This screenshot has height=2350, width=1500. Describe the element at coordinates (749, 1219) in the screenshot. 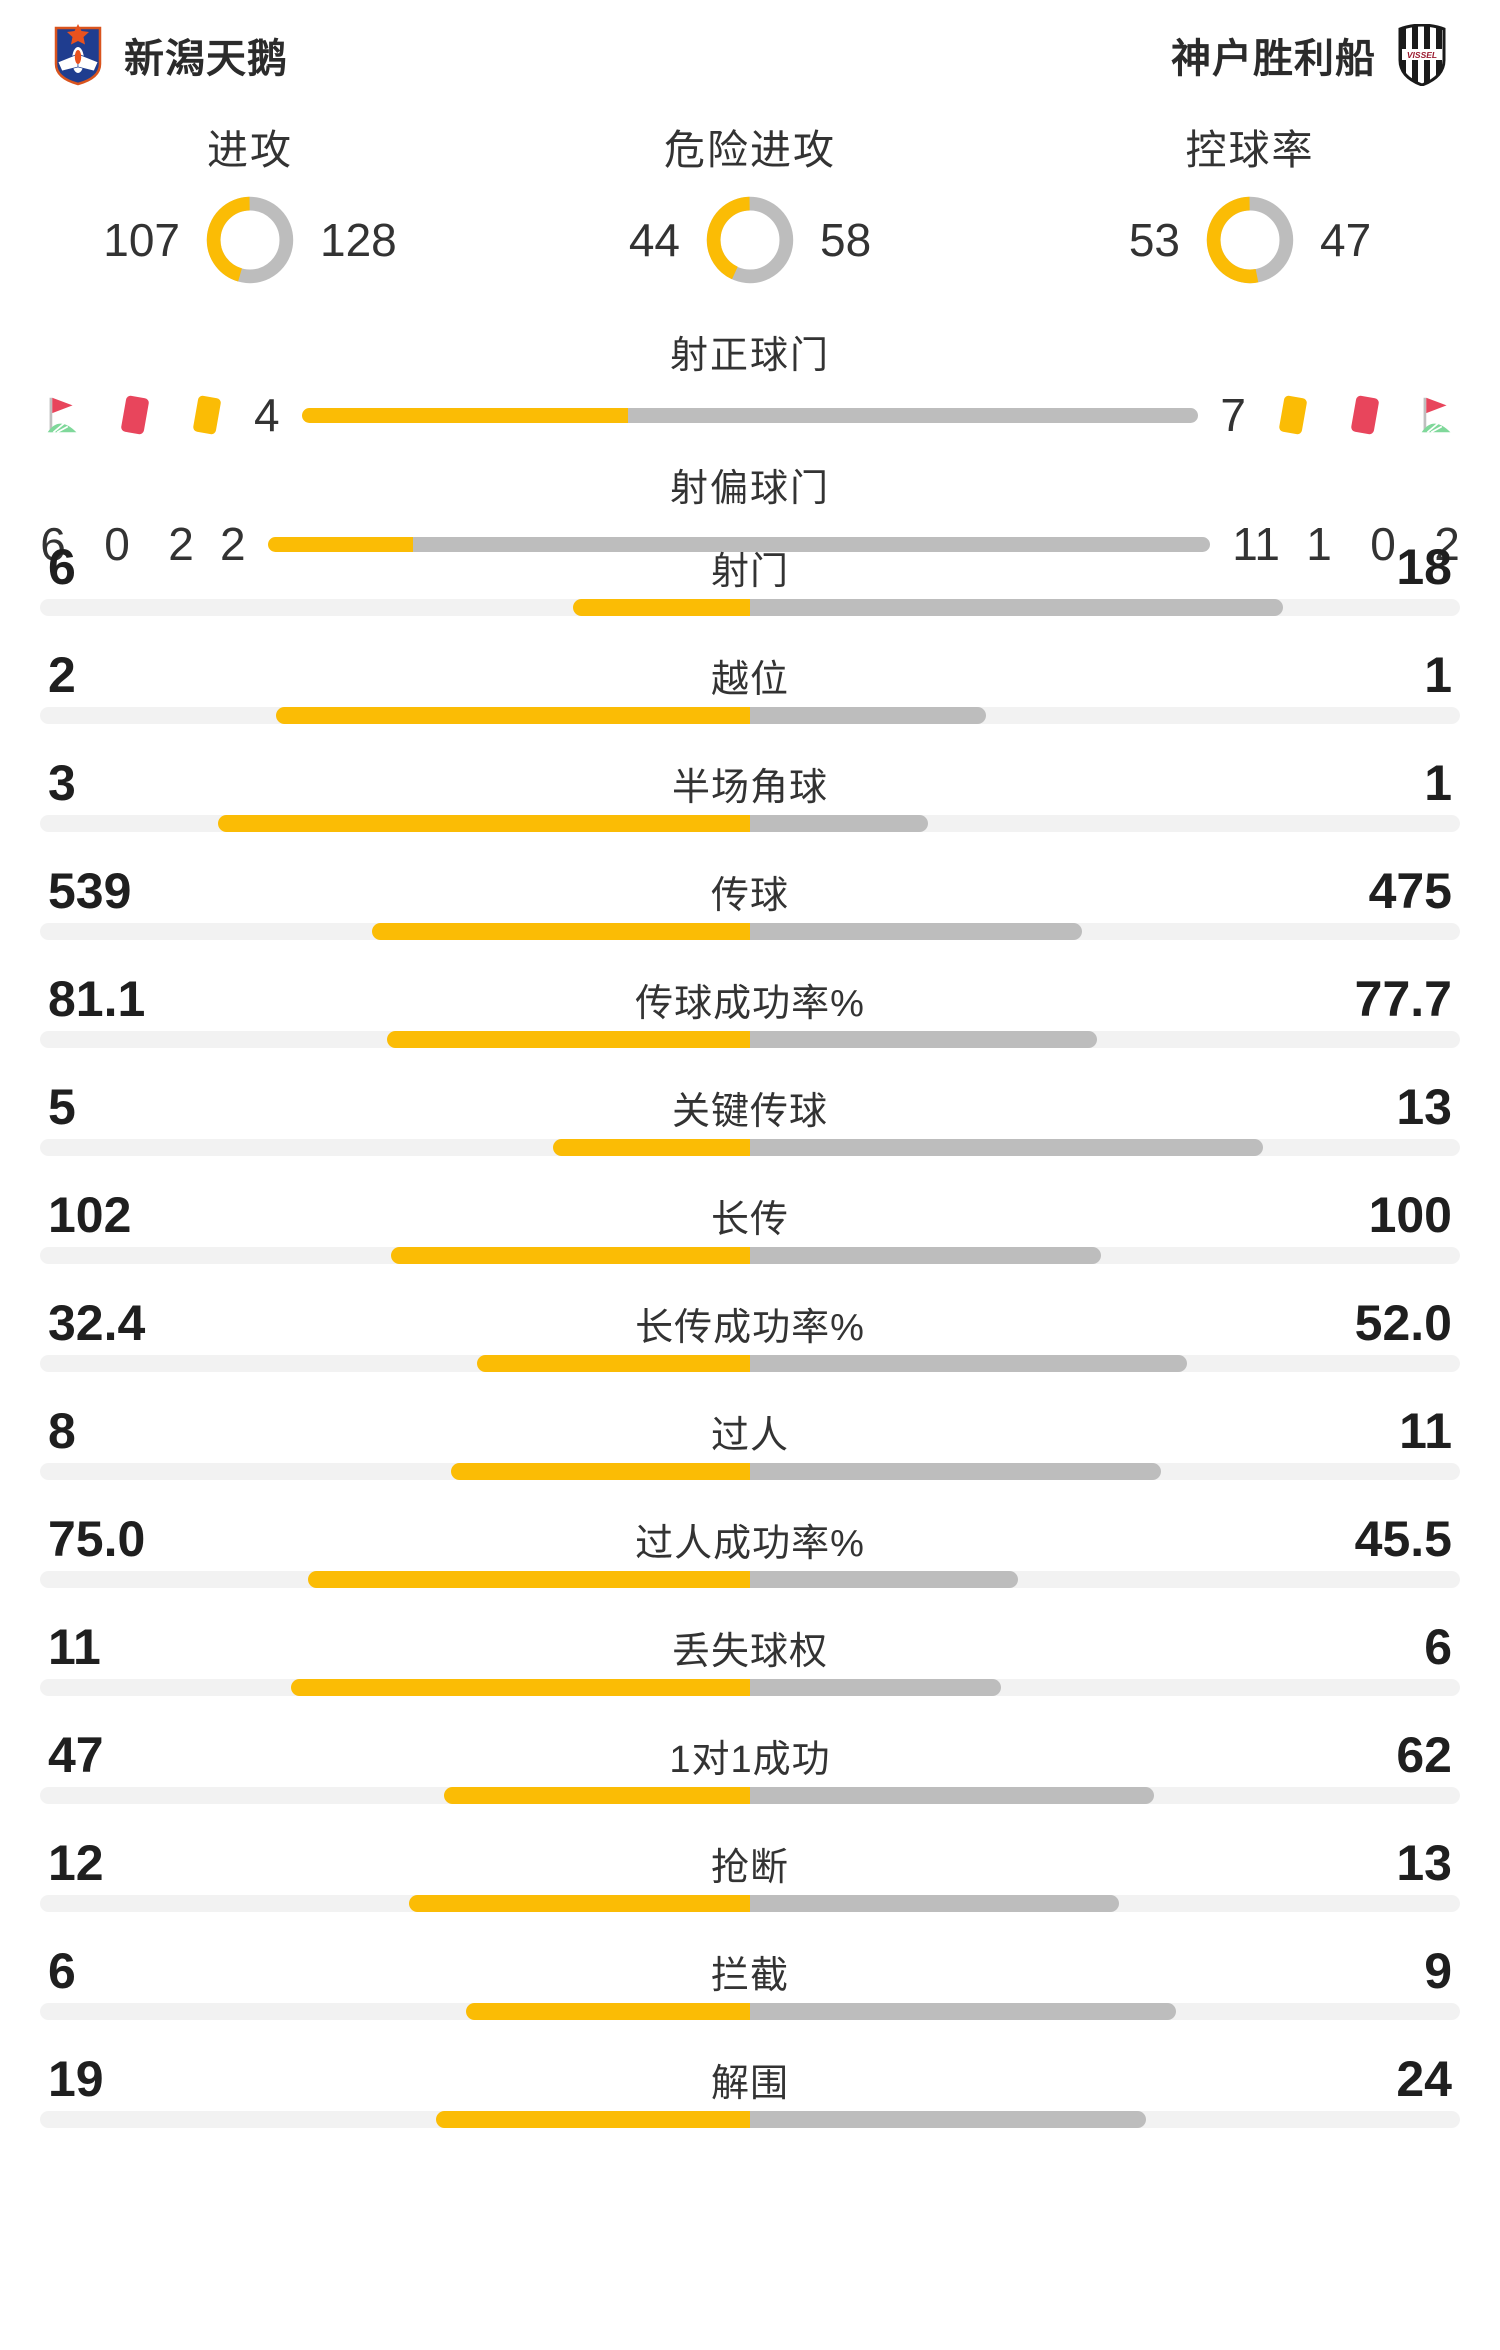

I see `stat-label: 长传` at that location.